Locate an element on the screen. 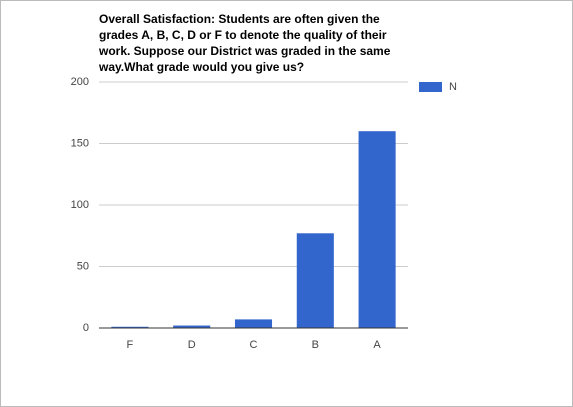 This screenshot has height=407, width=573. y-tick-label: 100 is located at coordinates (80, 205).